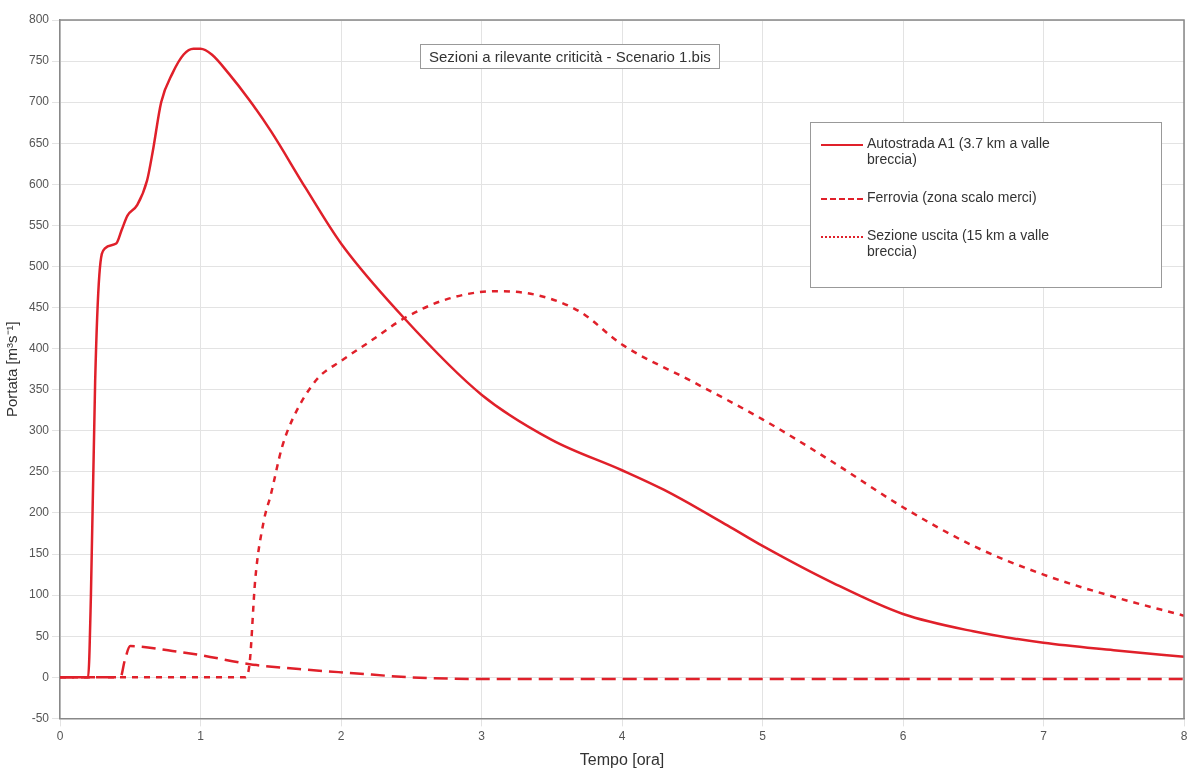  What do you see at coordinates (39, 306) in the screenshot?
I see `y-tick-label: 450` at bounding box center [39, 306].